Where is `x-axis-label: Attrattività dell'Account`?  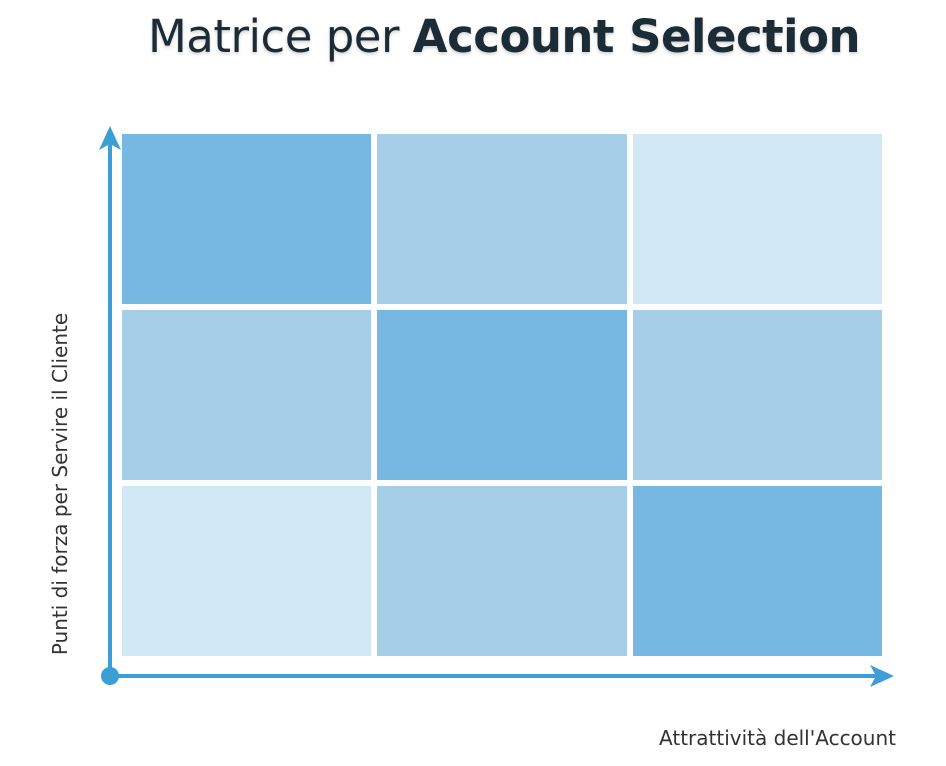 x-axis-label: Attrattività dell'Account is located at coordinates (777, 738).